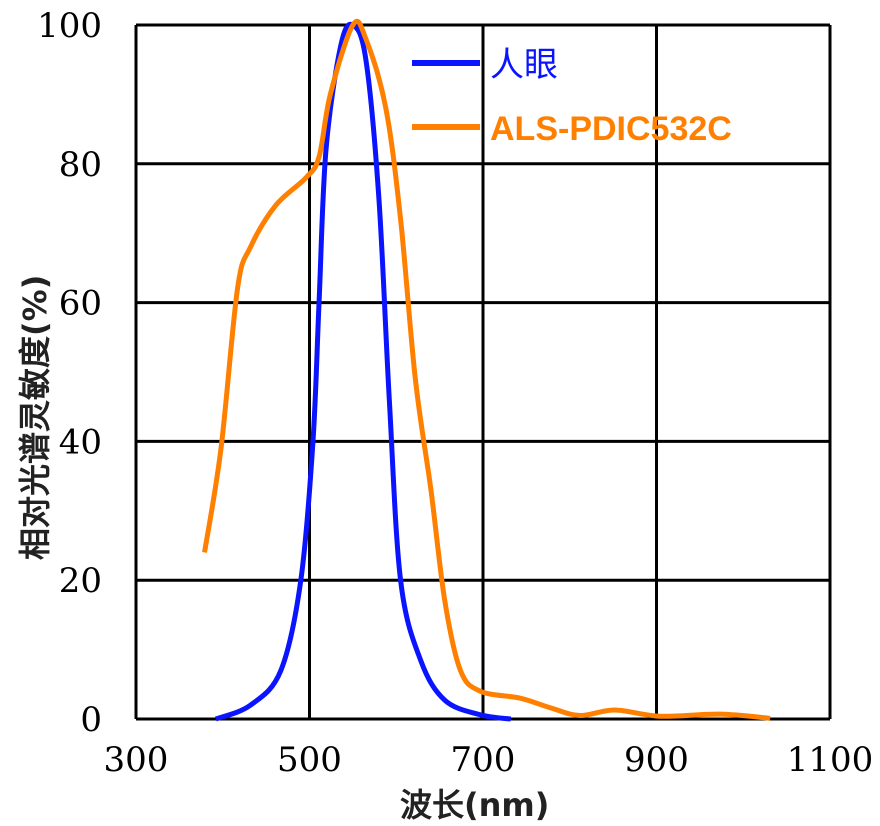  What do you see at coordinates (35, 417) in the screenshot?
I see `y-axis-label: 相对光谱灵敏度(%)` at bounding box center [35, 417].